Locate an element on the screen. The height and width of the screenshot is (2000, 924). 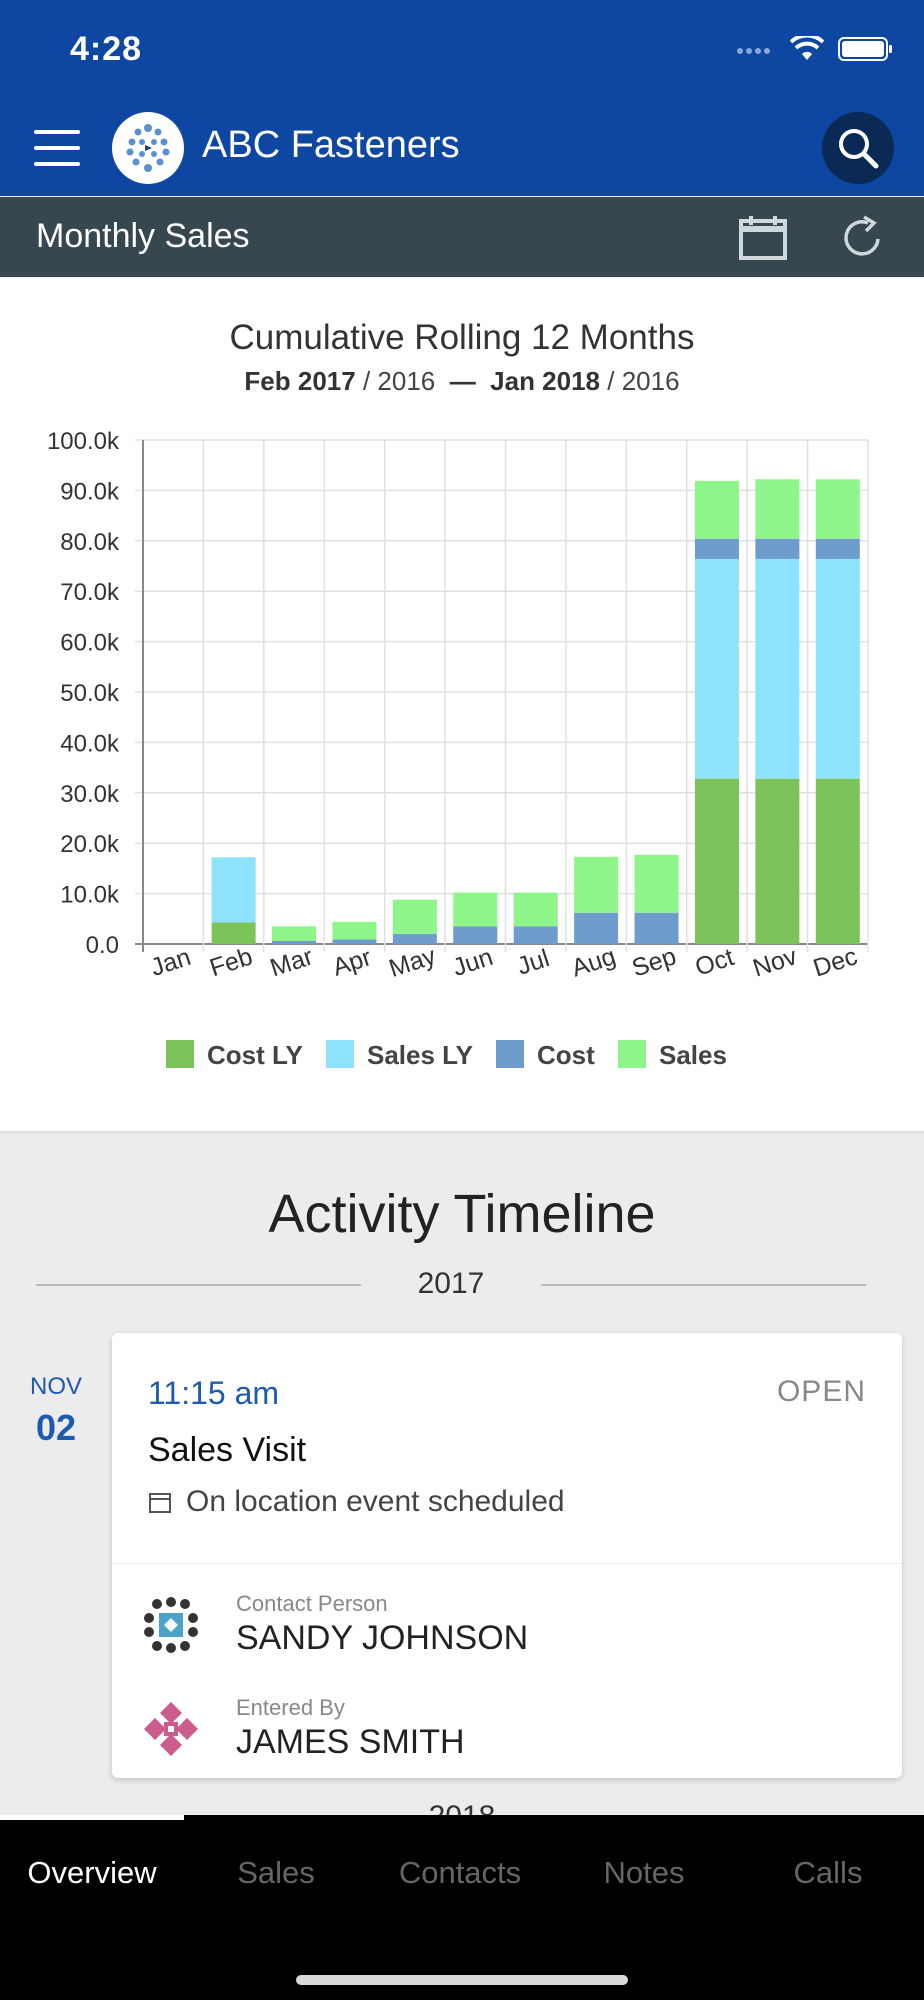
event-time: 11:15 am is located at coordinates (214, 1393).